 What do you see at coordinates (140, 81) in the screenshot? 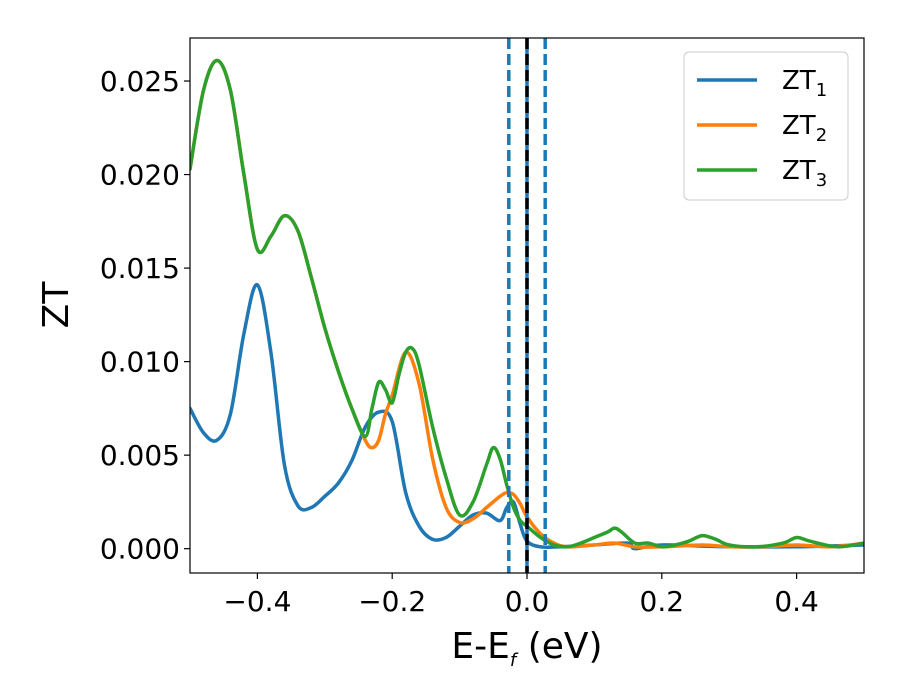
I see `y-tick-label: 0.025` at bounding box center [140, 81].